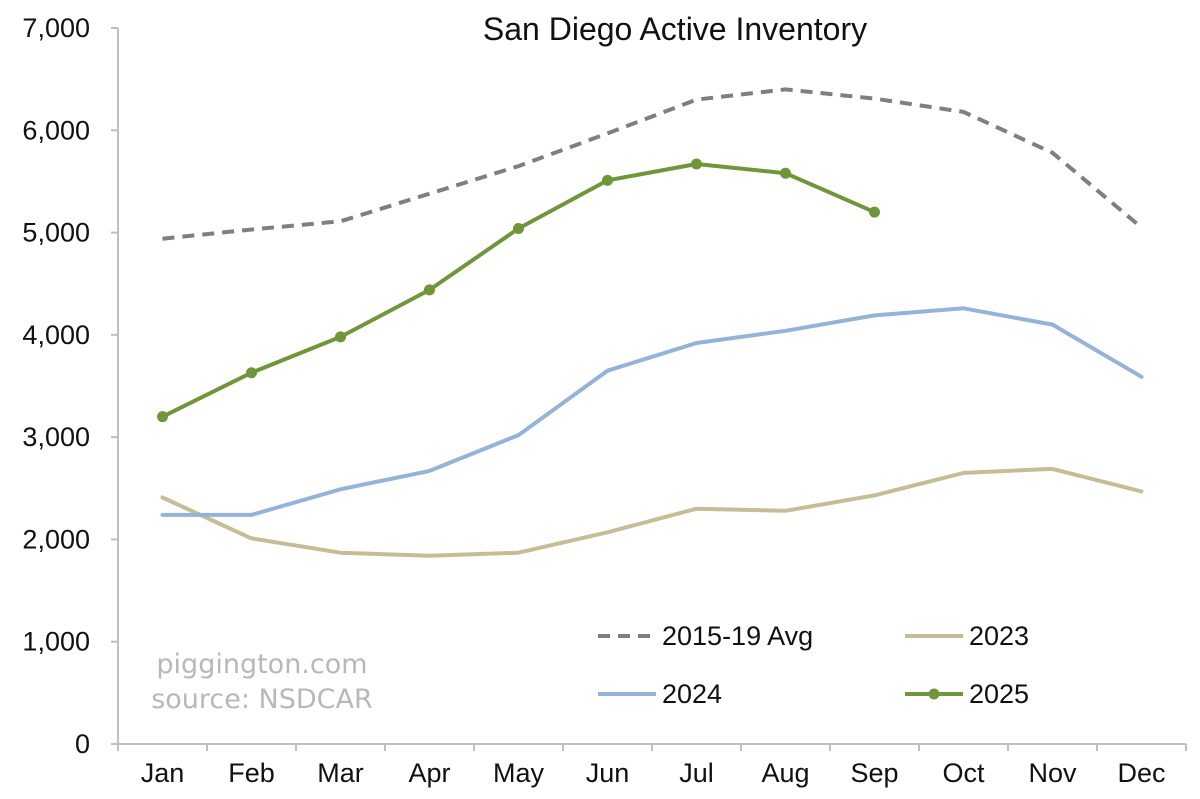 This screenshot has height=799, width=1200. Describe the element at coordinates (429, 773) in the screenshot. I see `x-tick-label: Apr` at that location.